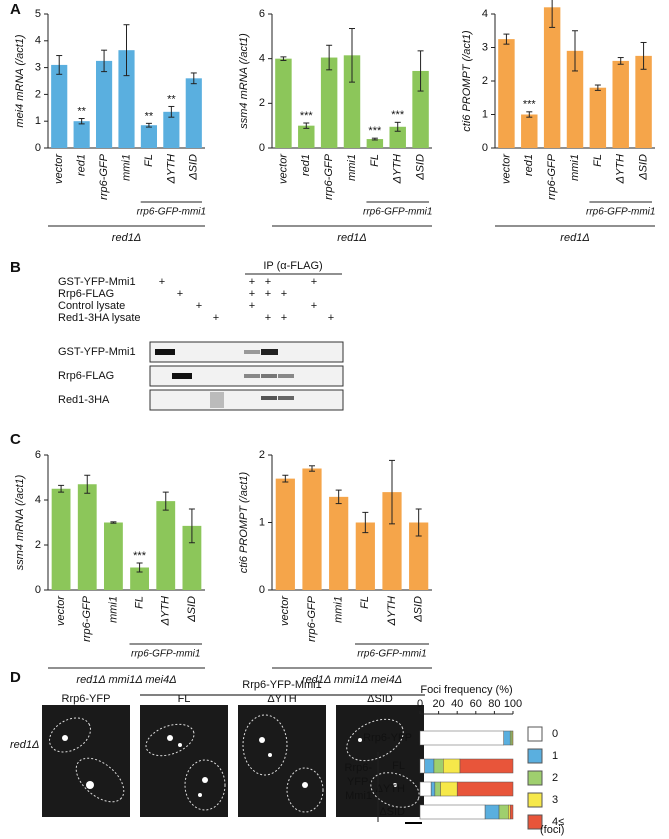 The height and width of the screenshot is (839, 669). Describe the element at coordinates (380, 699) in the screenshot. I see `micrograph-label: ΔSID` at that location.